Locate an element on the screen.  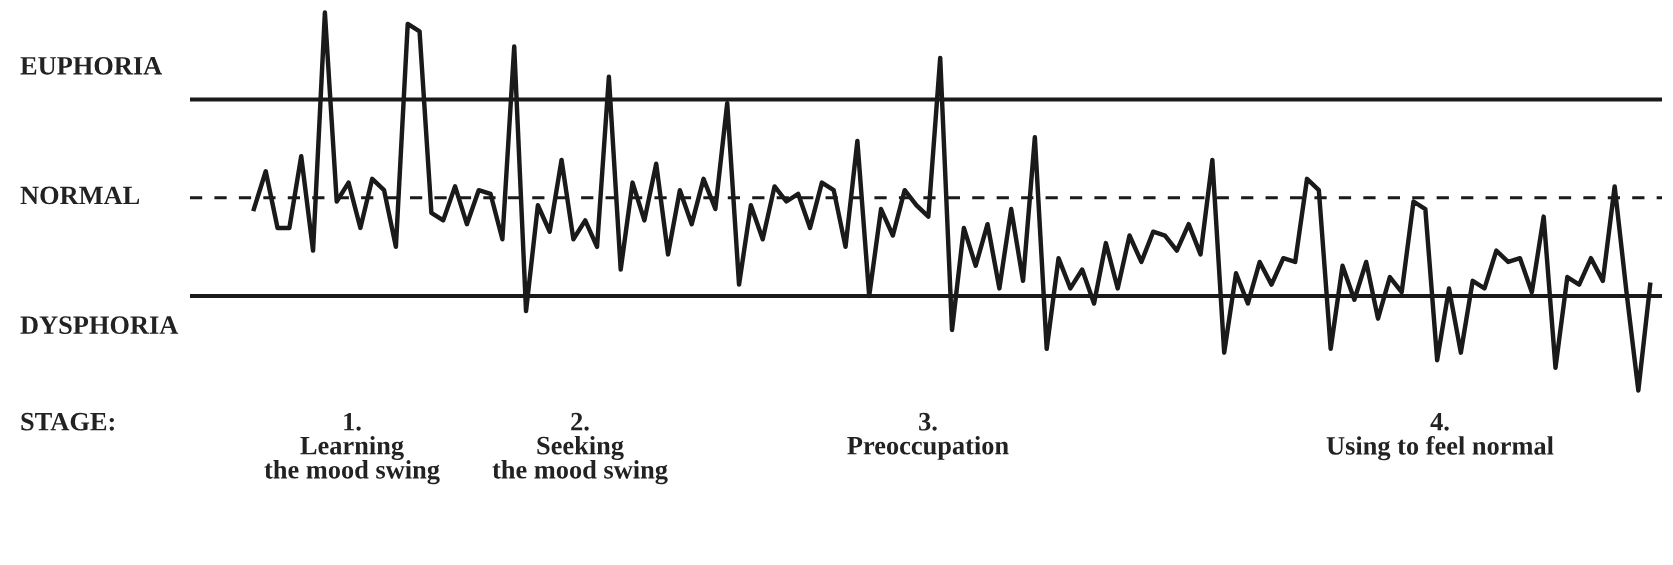
ref-line-label: DYSPHORIA is located at coordinates (99, 325).